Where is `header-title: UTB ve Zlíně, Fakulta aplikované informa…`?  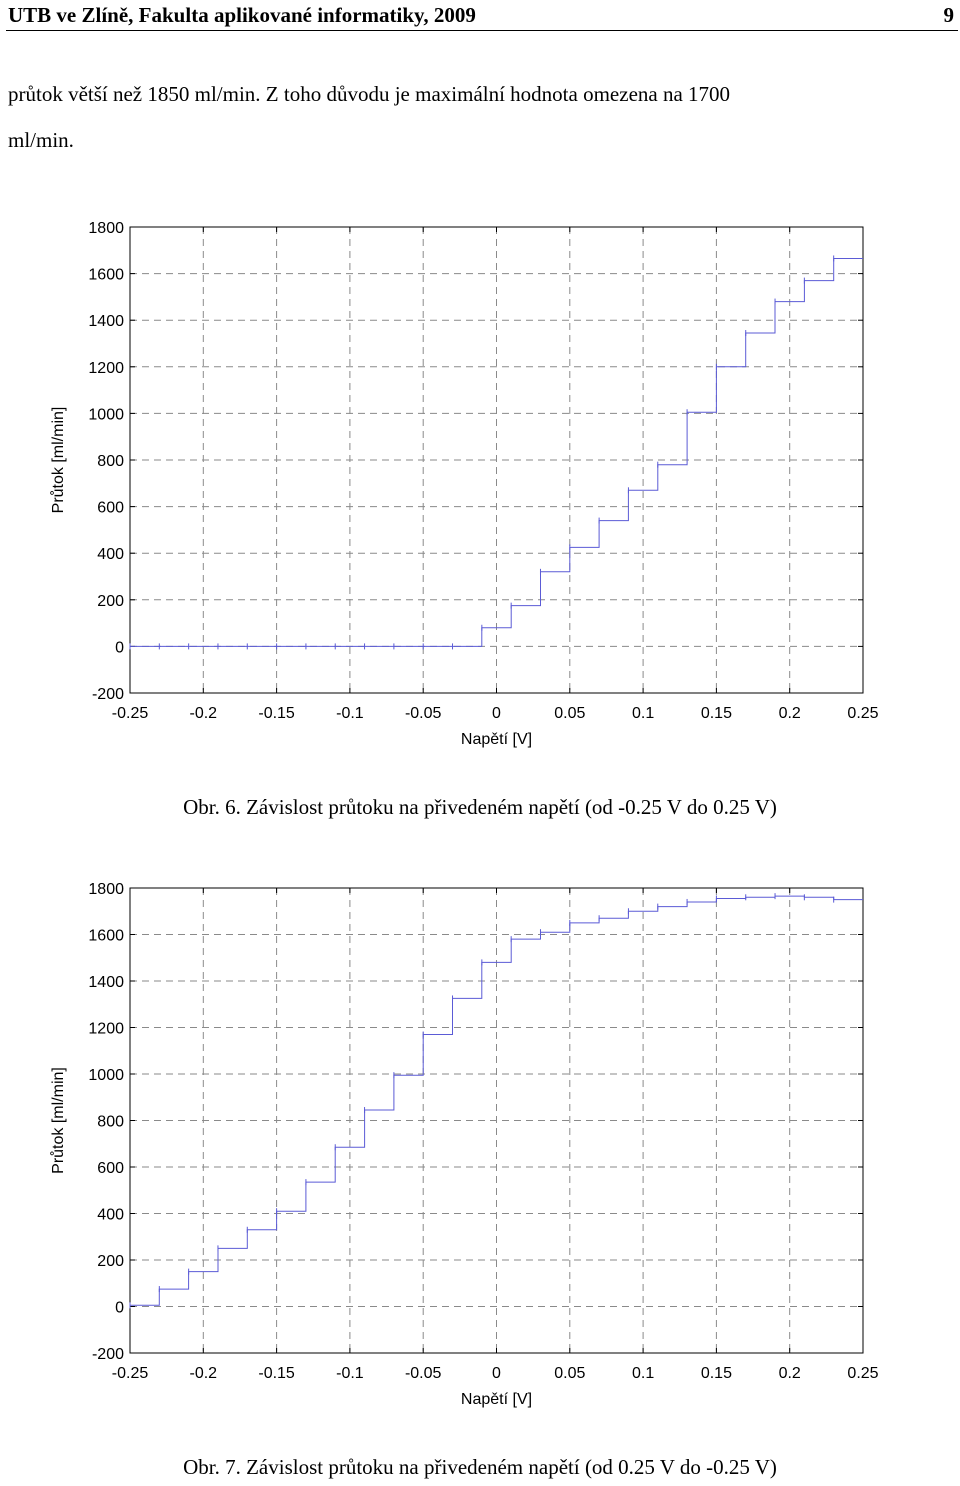
header-title: UTB ve Zlíně, Fakulta aplikované informa… is located at coordinates (242, 15).